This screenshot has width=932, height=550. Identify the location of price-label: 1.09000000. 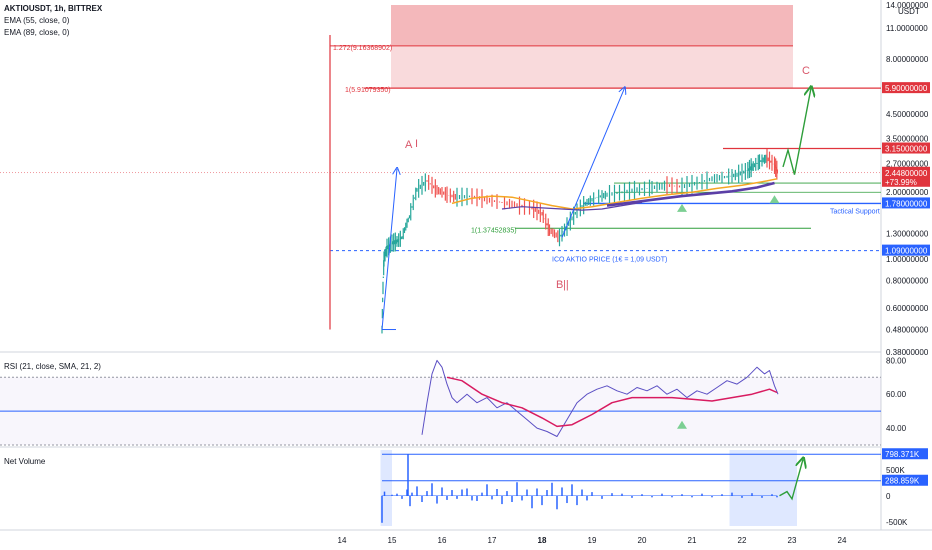
(906, 251).